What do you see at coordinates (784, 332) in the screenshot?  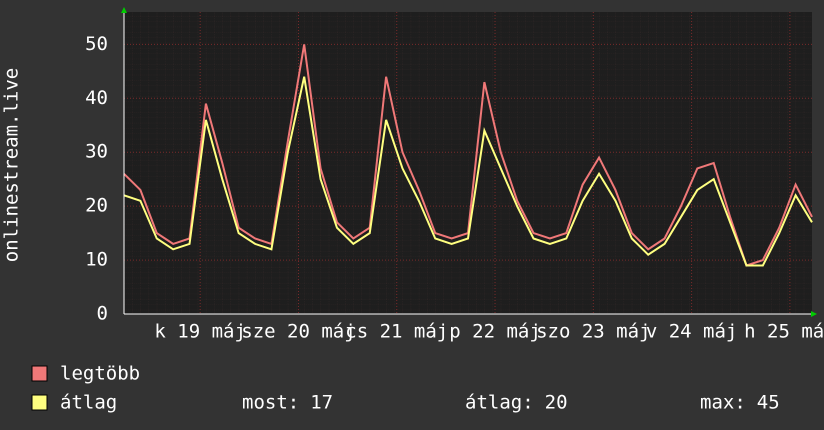 I see `x-tick-label: h 25 máj` at bounding box center [784, 332].